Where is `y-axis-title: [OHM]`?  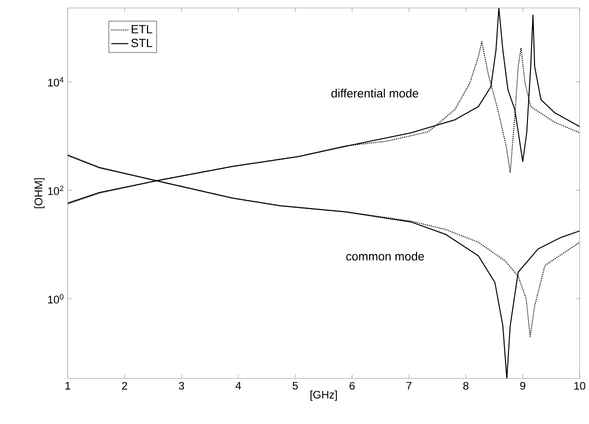 y-axis-title: [OHM] is located at coordinates (39, 193).